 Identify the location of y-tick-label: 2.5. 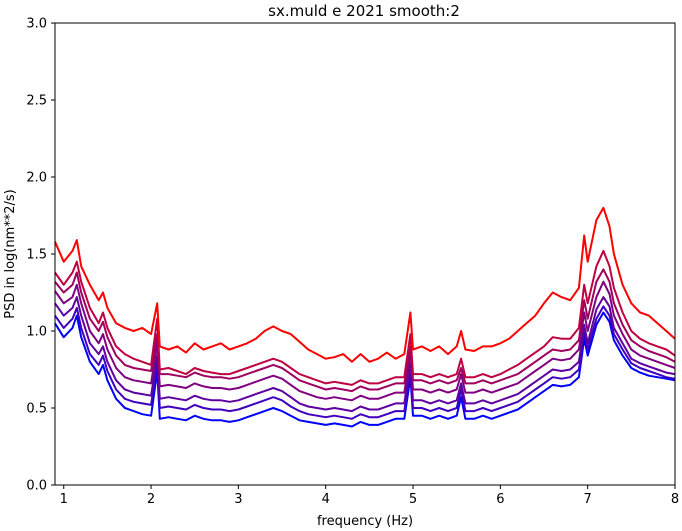
(36, 101).